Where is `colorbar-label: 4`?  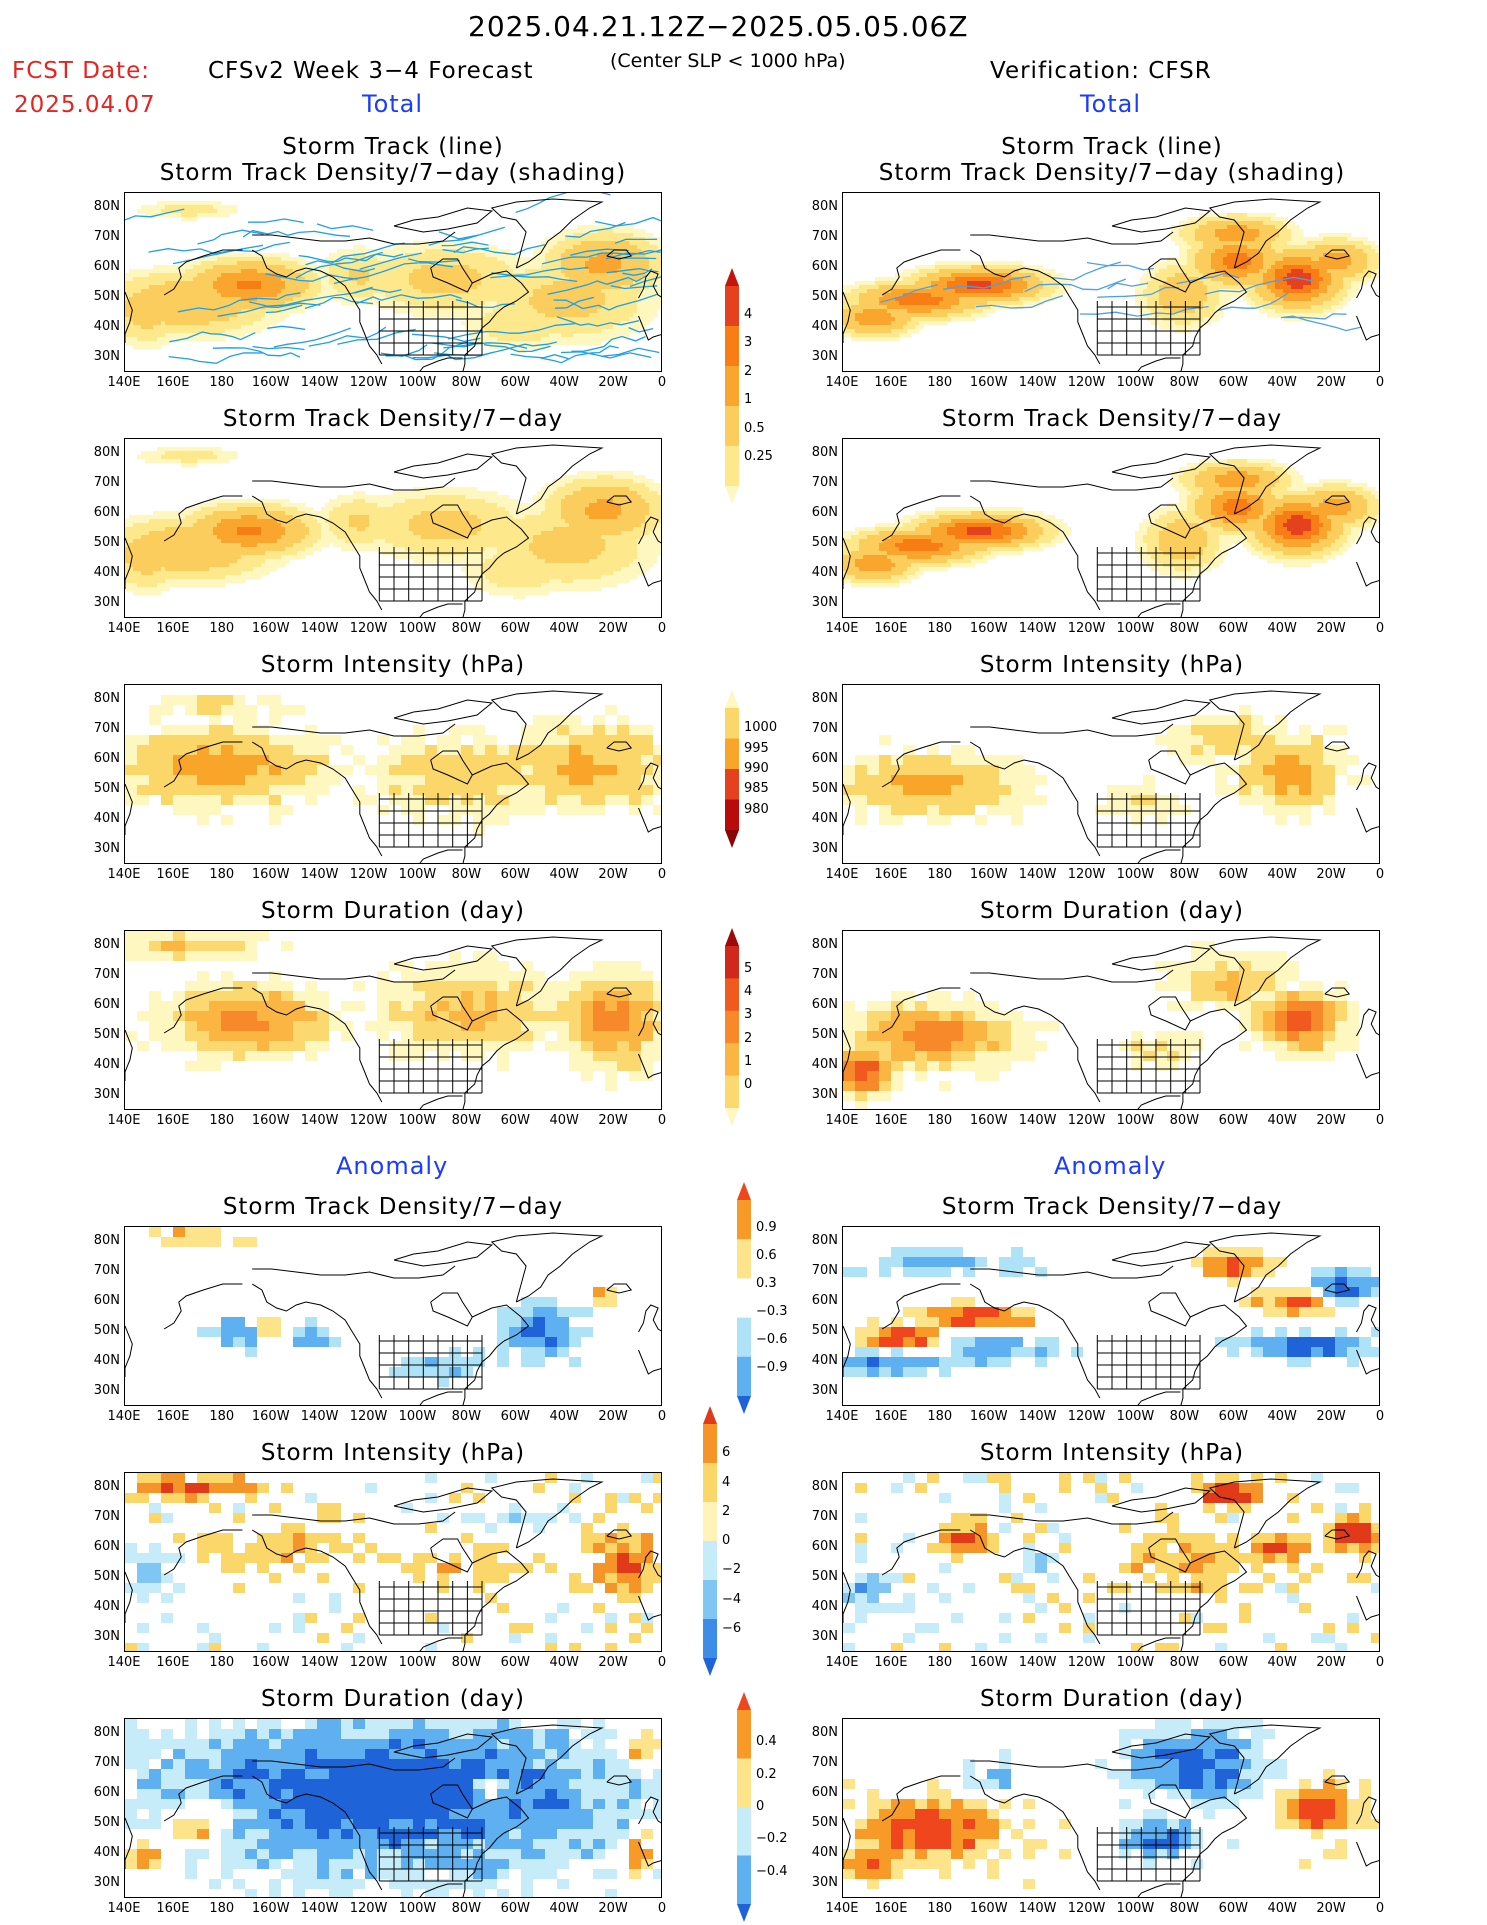 colorbar-label: 4 is located at coordinates (748, 314).